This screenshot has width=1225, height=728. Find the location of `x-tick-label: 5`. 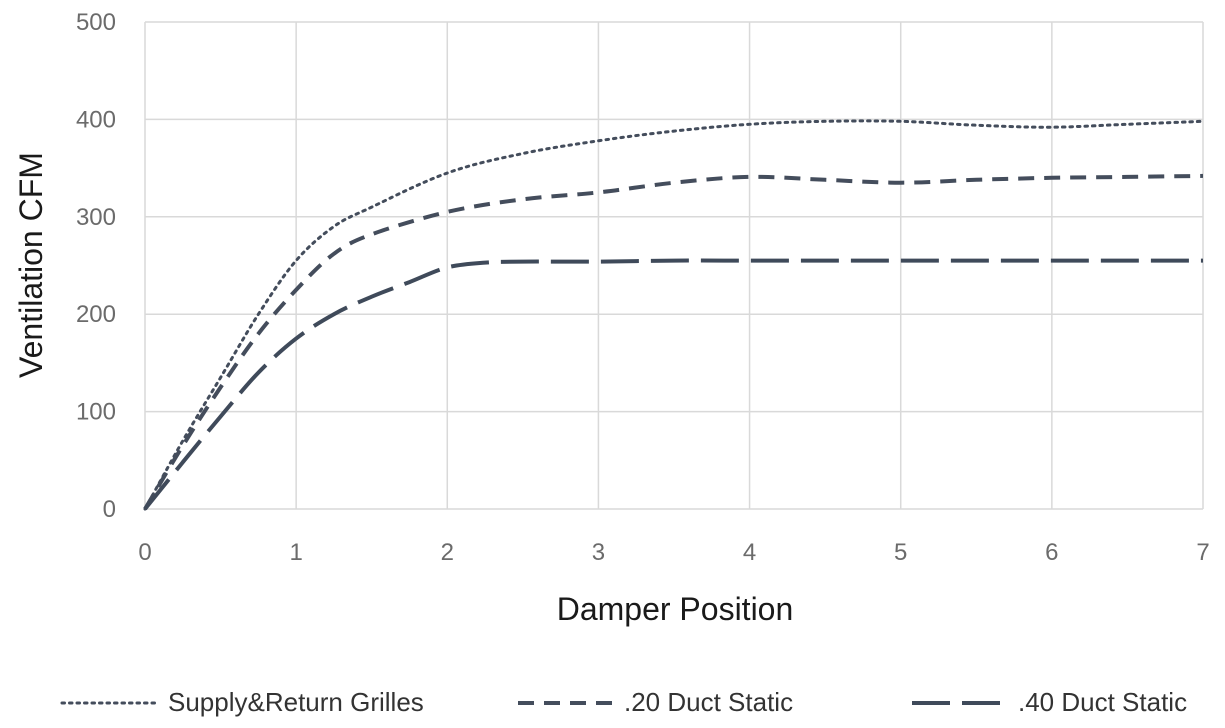

x-tick-label: 5 is located at coordinates (900, 552).